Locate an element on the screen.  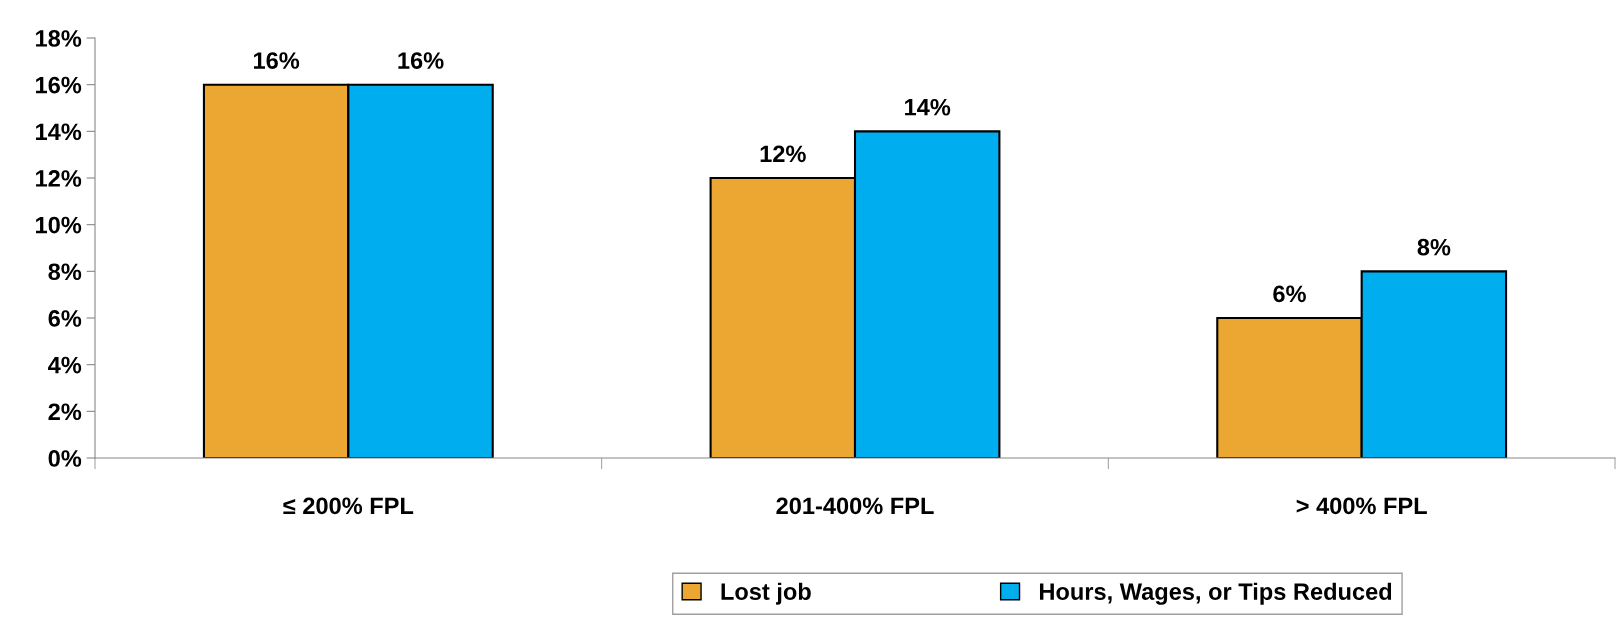
legend-label: Lost job is located at coordinates (766, 593).